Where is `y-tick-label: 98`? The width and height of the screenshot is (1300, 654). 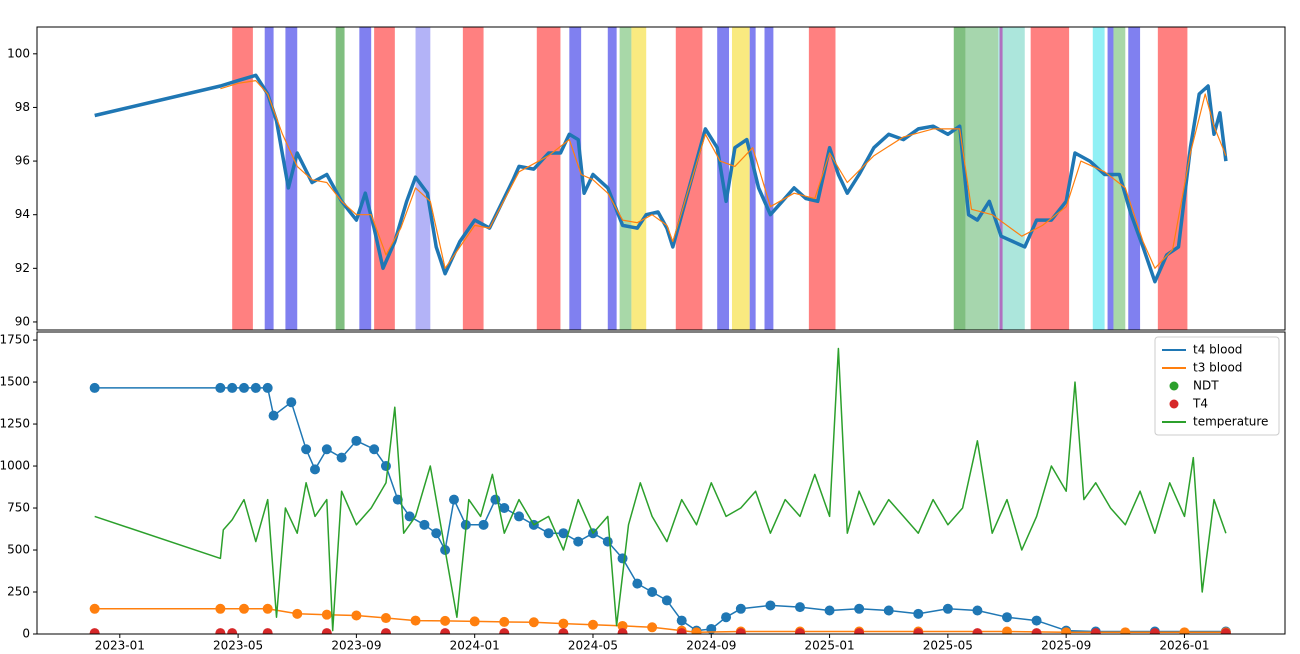 y-tick-label: 98 is located at coordinates (22, 107).